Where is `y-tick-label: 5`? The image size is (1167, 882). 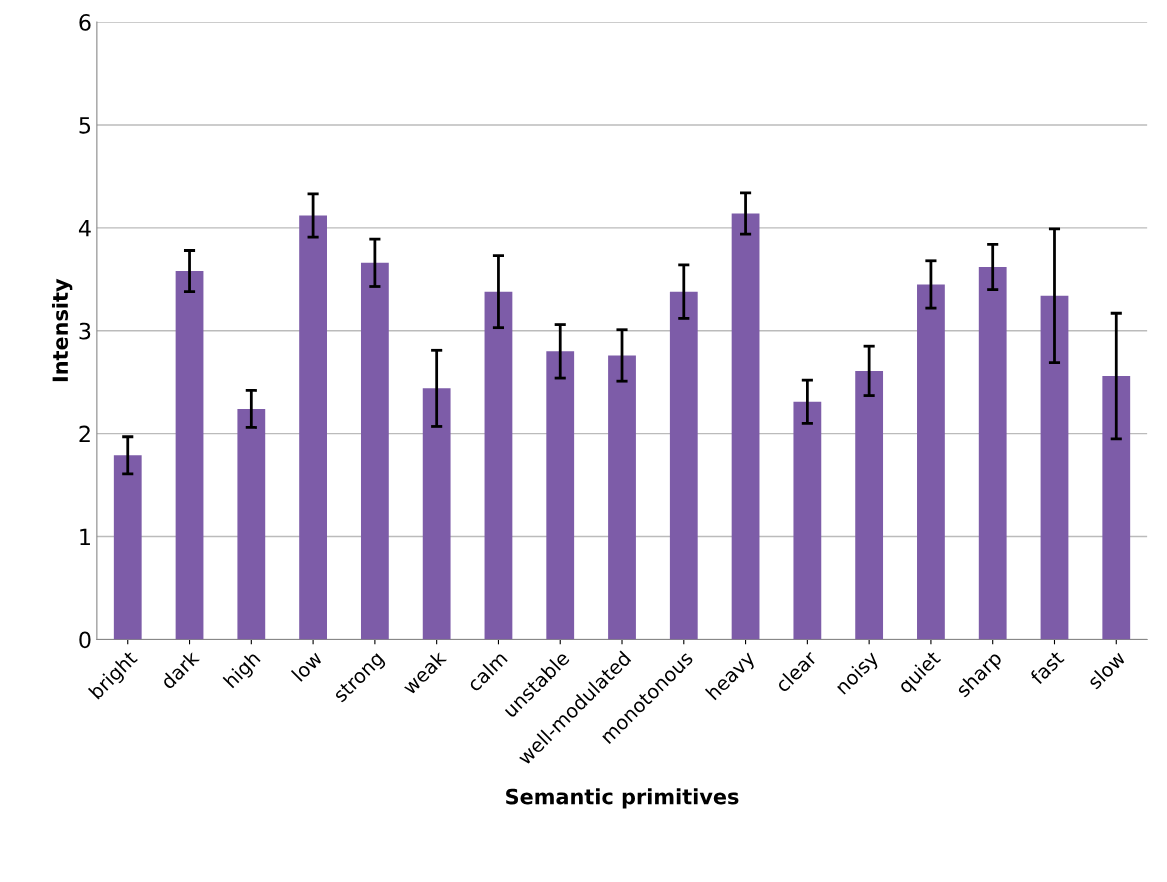
y-tick-label: 5 is located at coordinates (85, 125).